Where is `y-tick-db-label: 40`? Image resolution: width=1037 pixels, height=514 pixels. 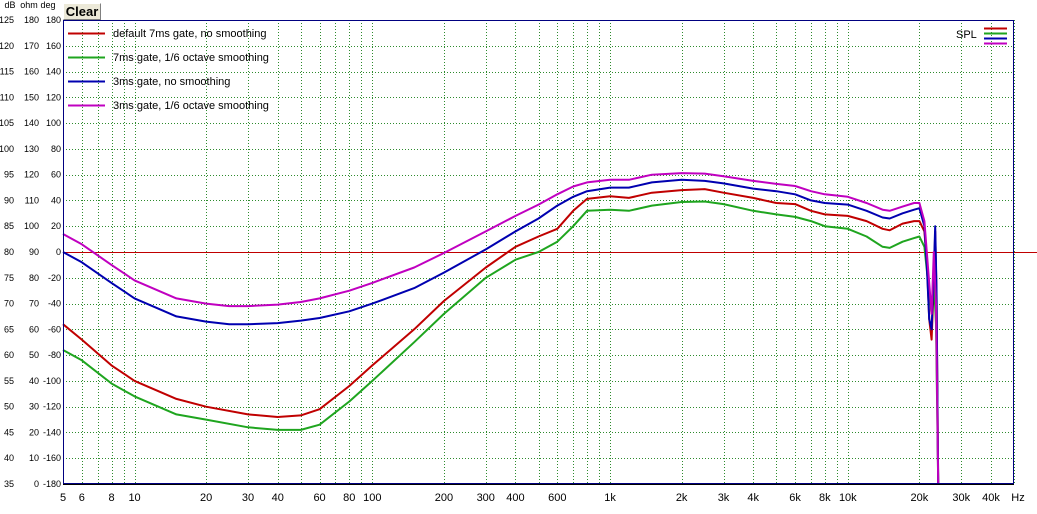 y-tick-db-label: 40 is located at coordinates (9, 458).